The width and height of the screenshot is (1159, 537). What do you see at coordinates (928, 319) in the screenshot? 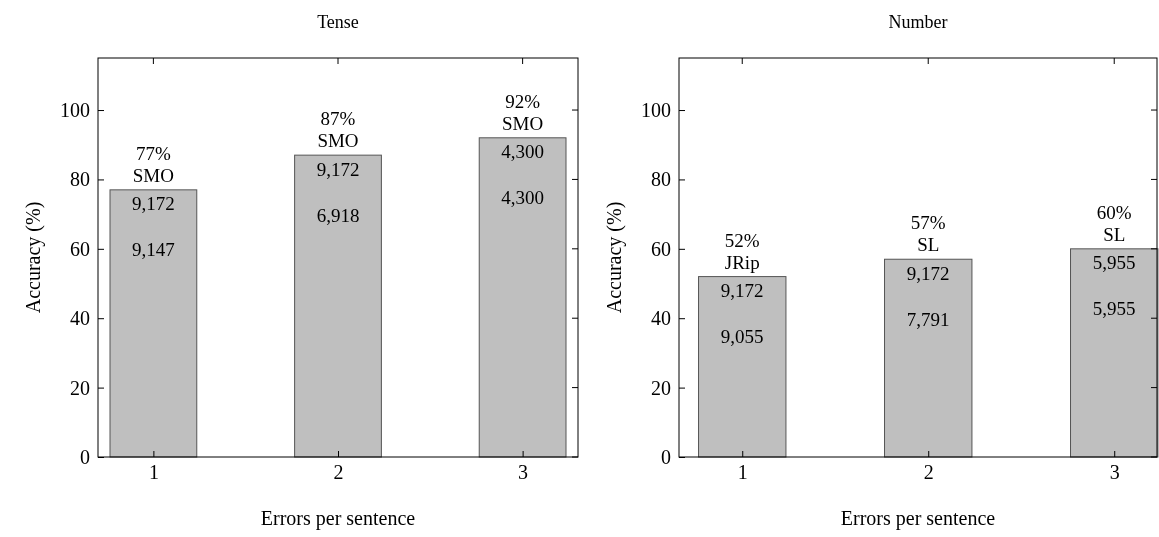
I see `annotation: 7,791` at bounding box center [928, 319].